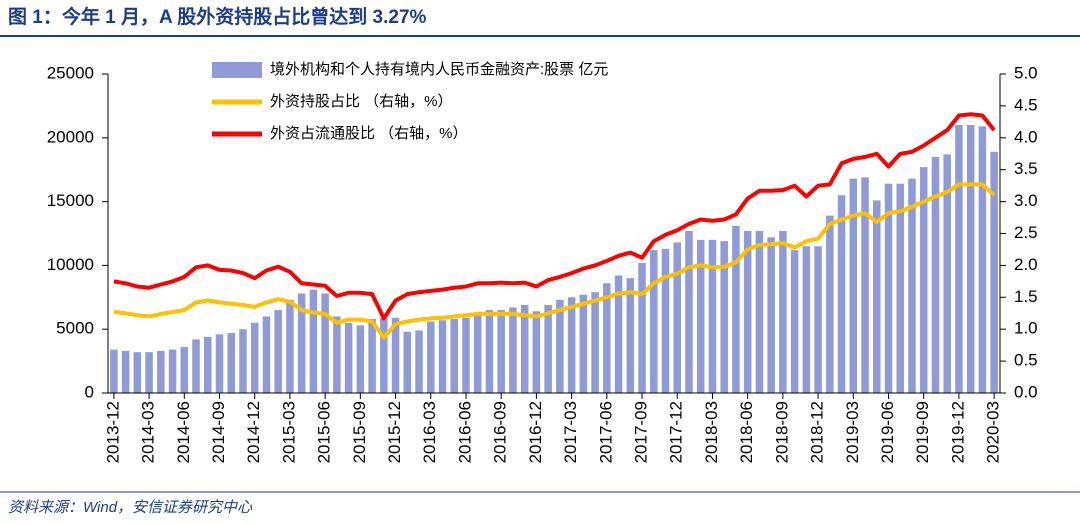 The height and width of the screenshot is (524, 1080). Describe the element at coordinates (535, 432) in the screenshot. I see `x-tick-label: 2016-12` at that location.